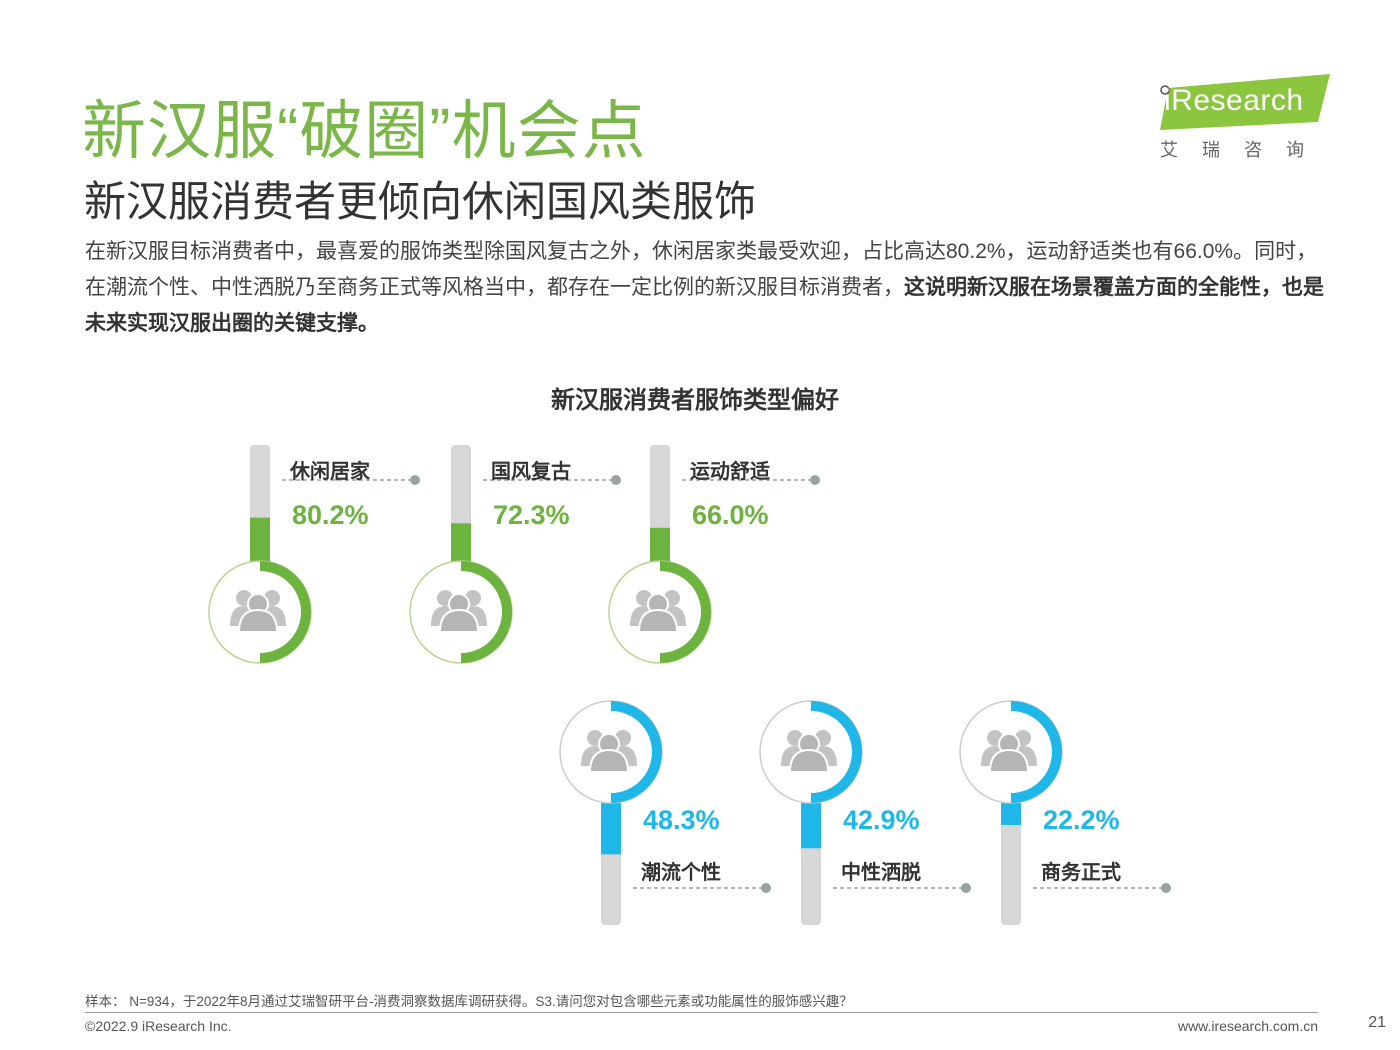 The image size is (1400, 1050). What do you see at coordinates (1081, 820) in the screenshot?
I see `item-6-value: 22.2%` at bounding box center [1081, 820].